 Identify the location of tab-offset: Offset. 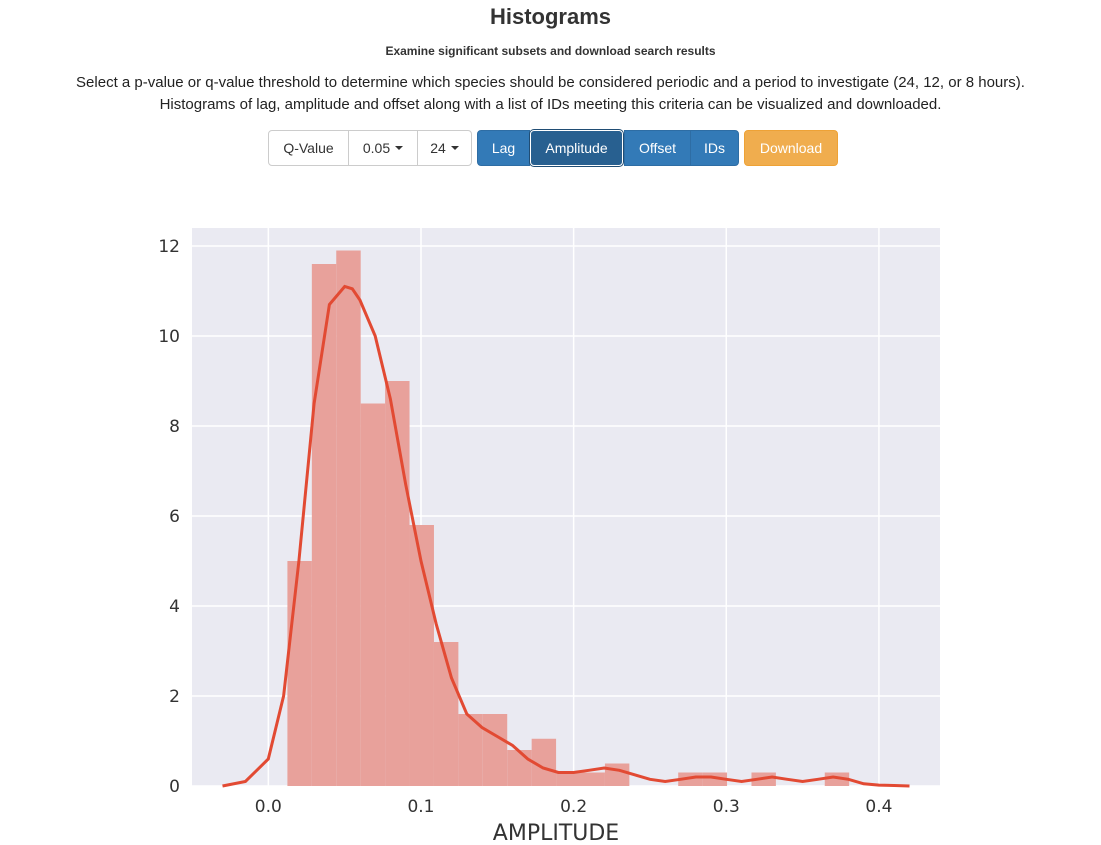
(657, 148).